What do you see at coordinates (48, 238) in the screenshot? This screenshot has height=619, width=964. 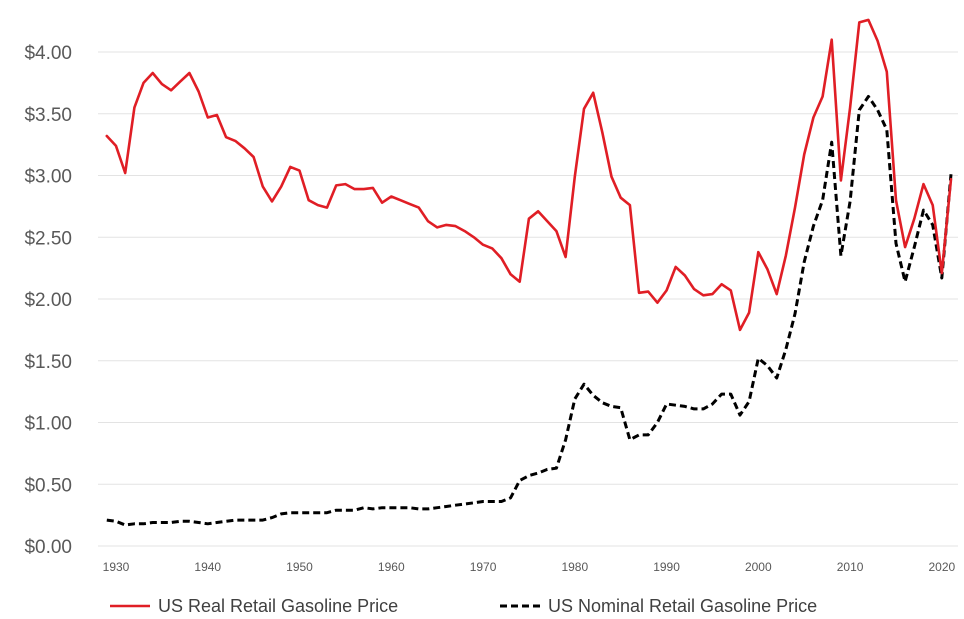 I see `y-tick-label: $2.50` at bounding box center [48, 238].